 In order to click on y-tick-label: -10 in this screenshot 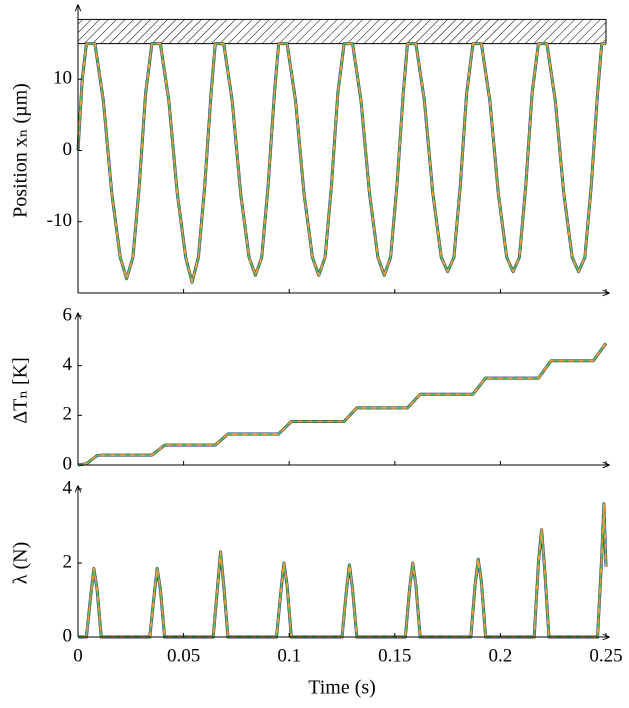, I will do `click(59, 220)`.